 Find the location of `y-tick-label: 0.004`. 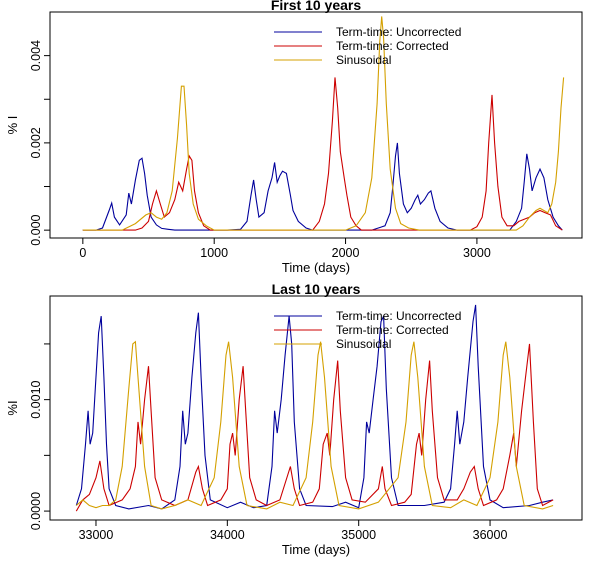

y-tick-label: 0.004 is located at coordinates (36, 55).